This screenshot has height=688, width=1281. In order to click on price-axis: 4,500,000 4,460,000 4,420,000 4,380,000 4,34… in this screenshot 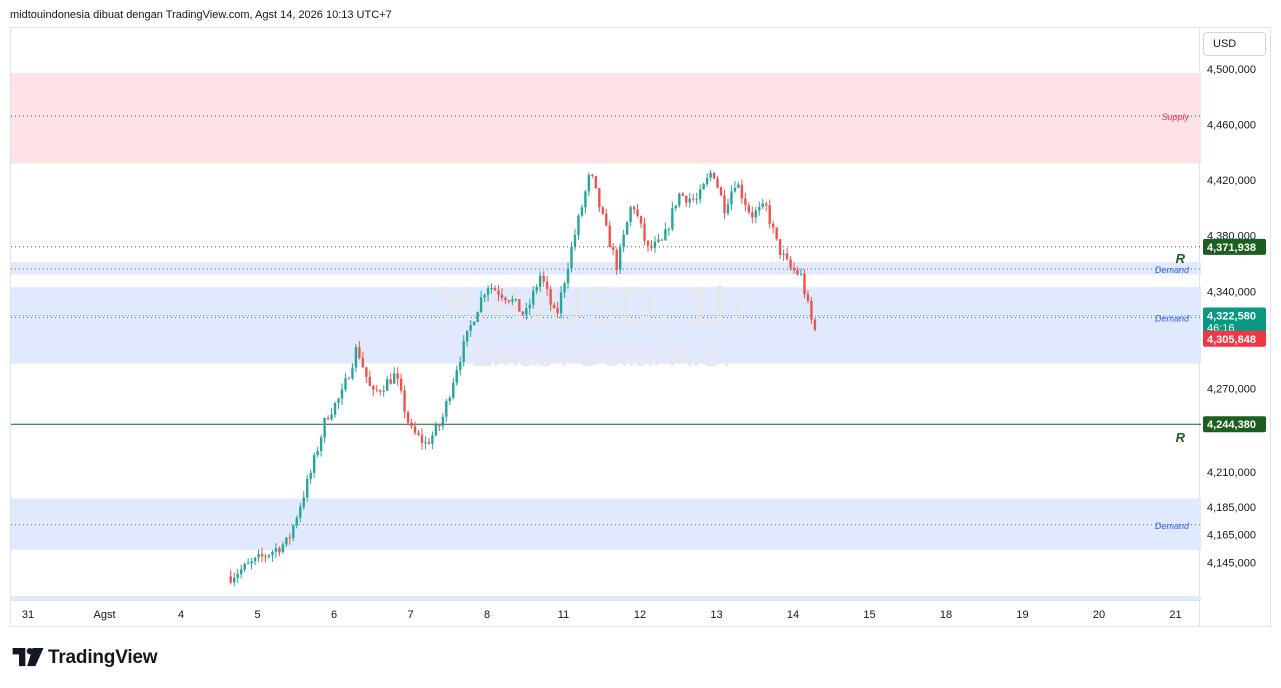, I will do `click(1235, 327)`.